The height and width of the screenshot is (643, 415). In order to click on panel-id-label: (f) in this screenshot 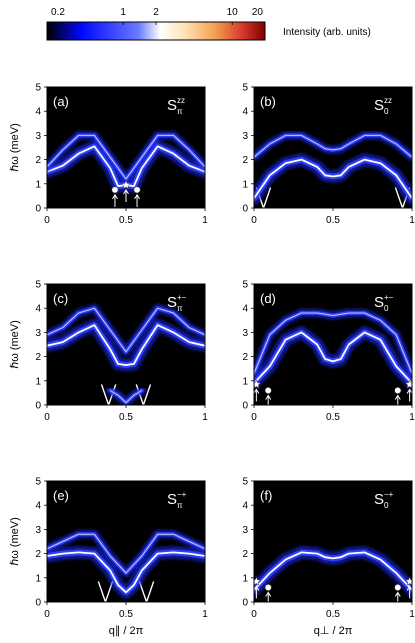, I will do `click(266, 495)`.